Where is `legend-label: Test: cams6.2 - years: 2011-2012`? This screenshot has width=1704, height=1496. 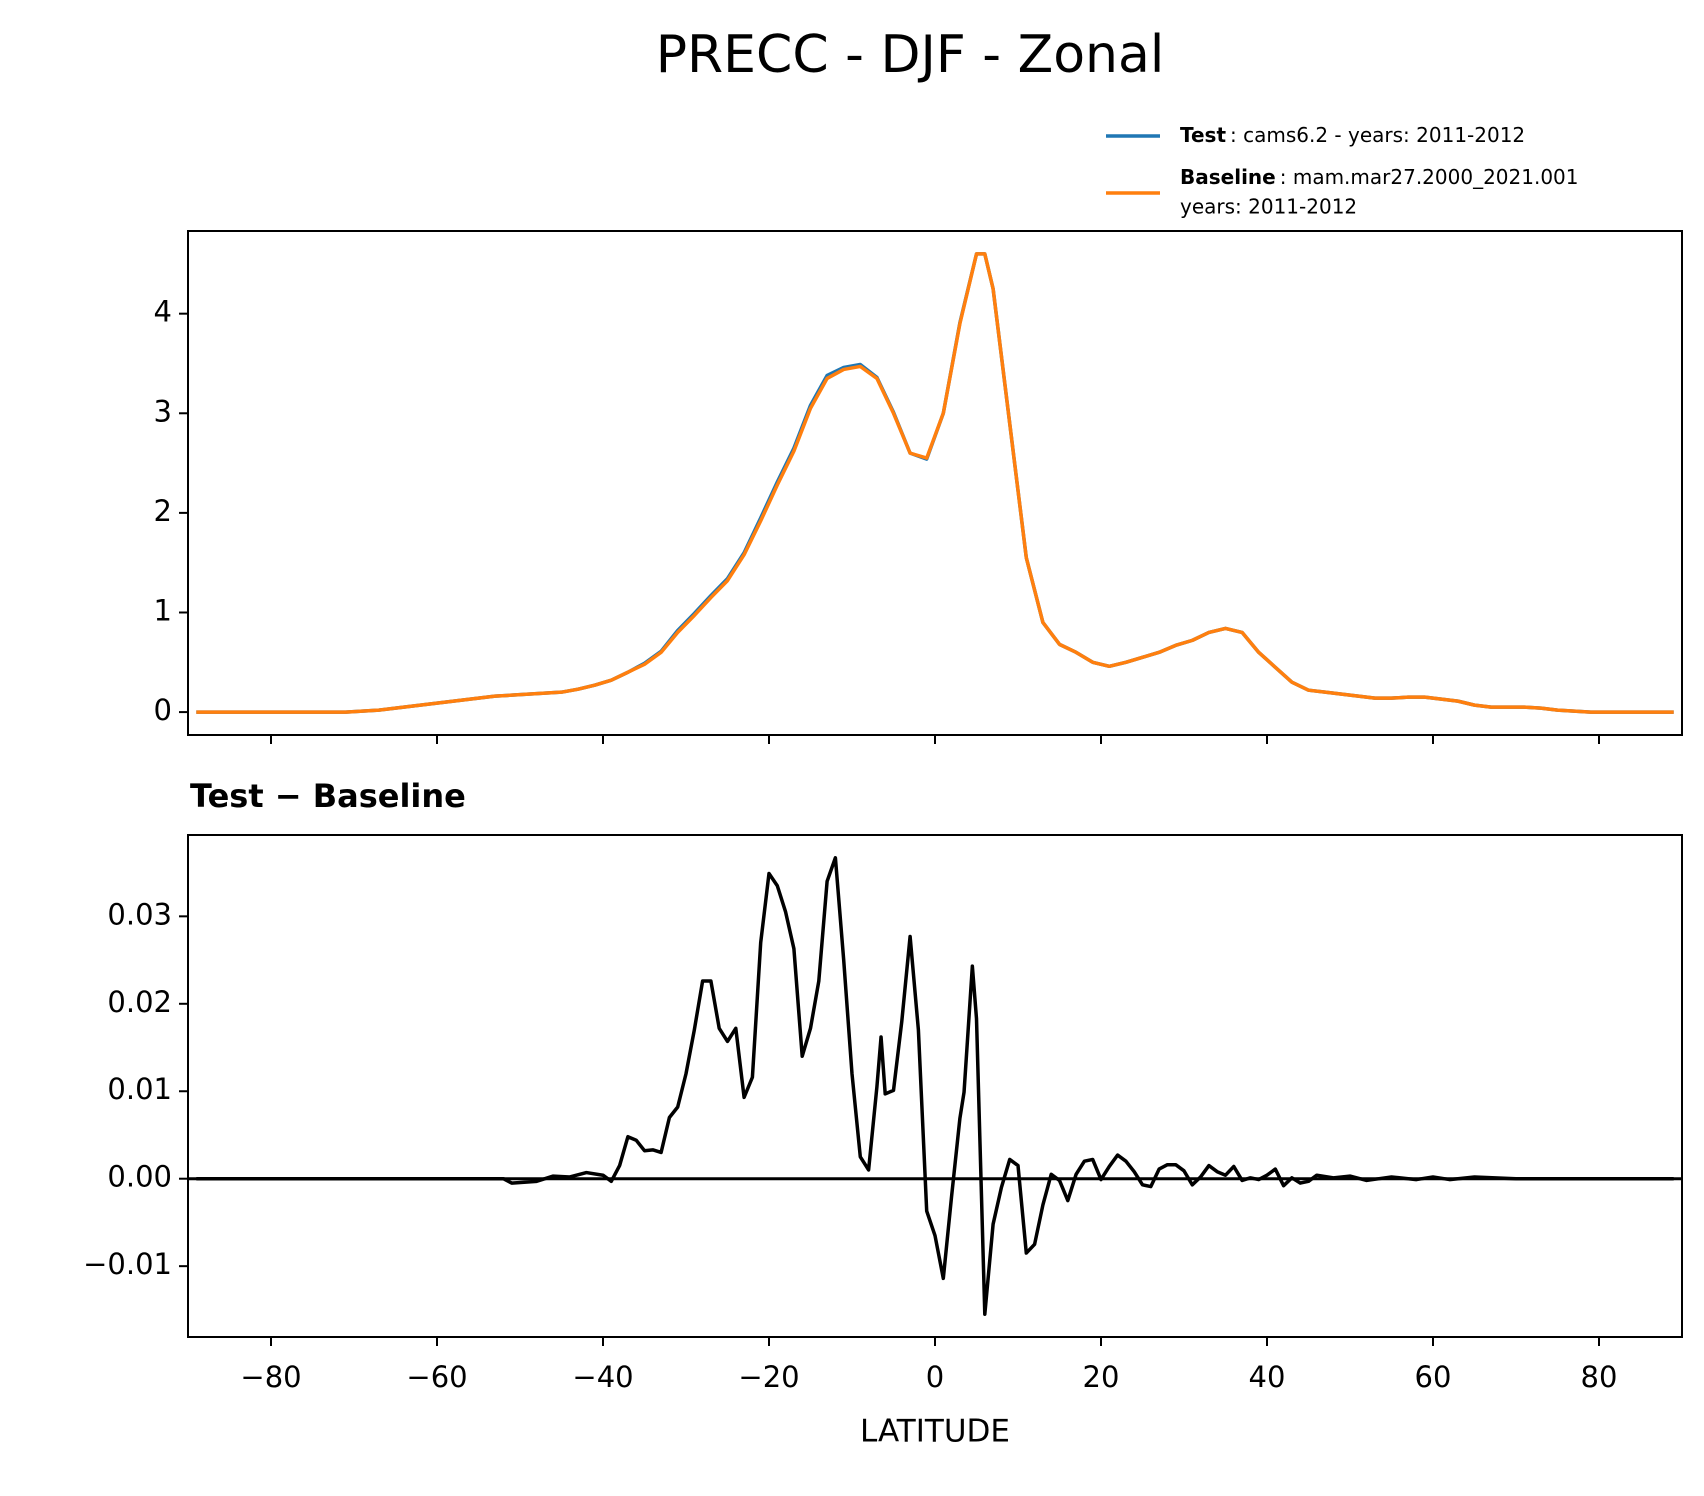
legend-label: Test: cams6.2 - years: 2011-2012 is located at coordinates (1352, 135).